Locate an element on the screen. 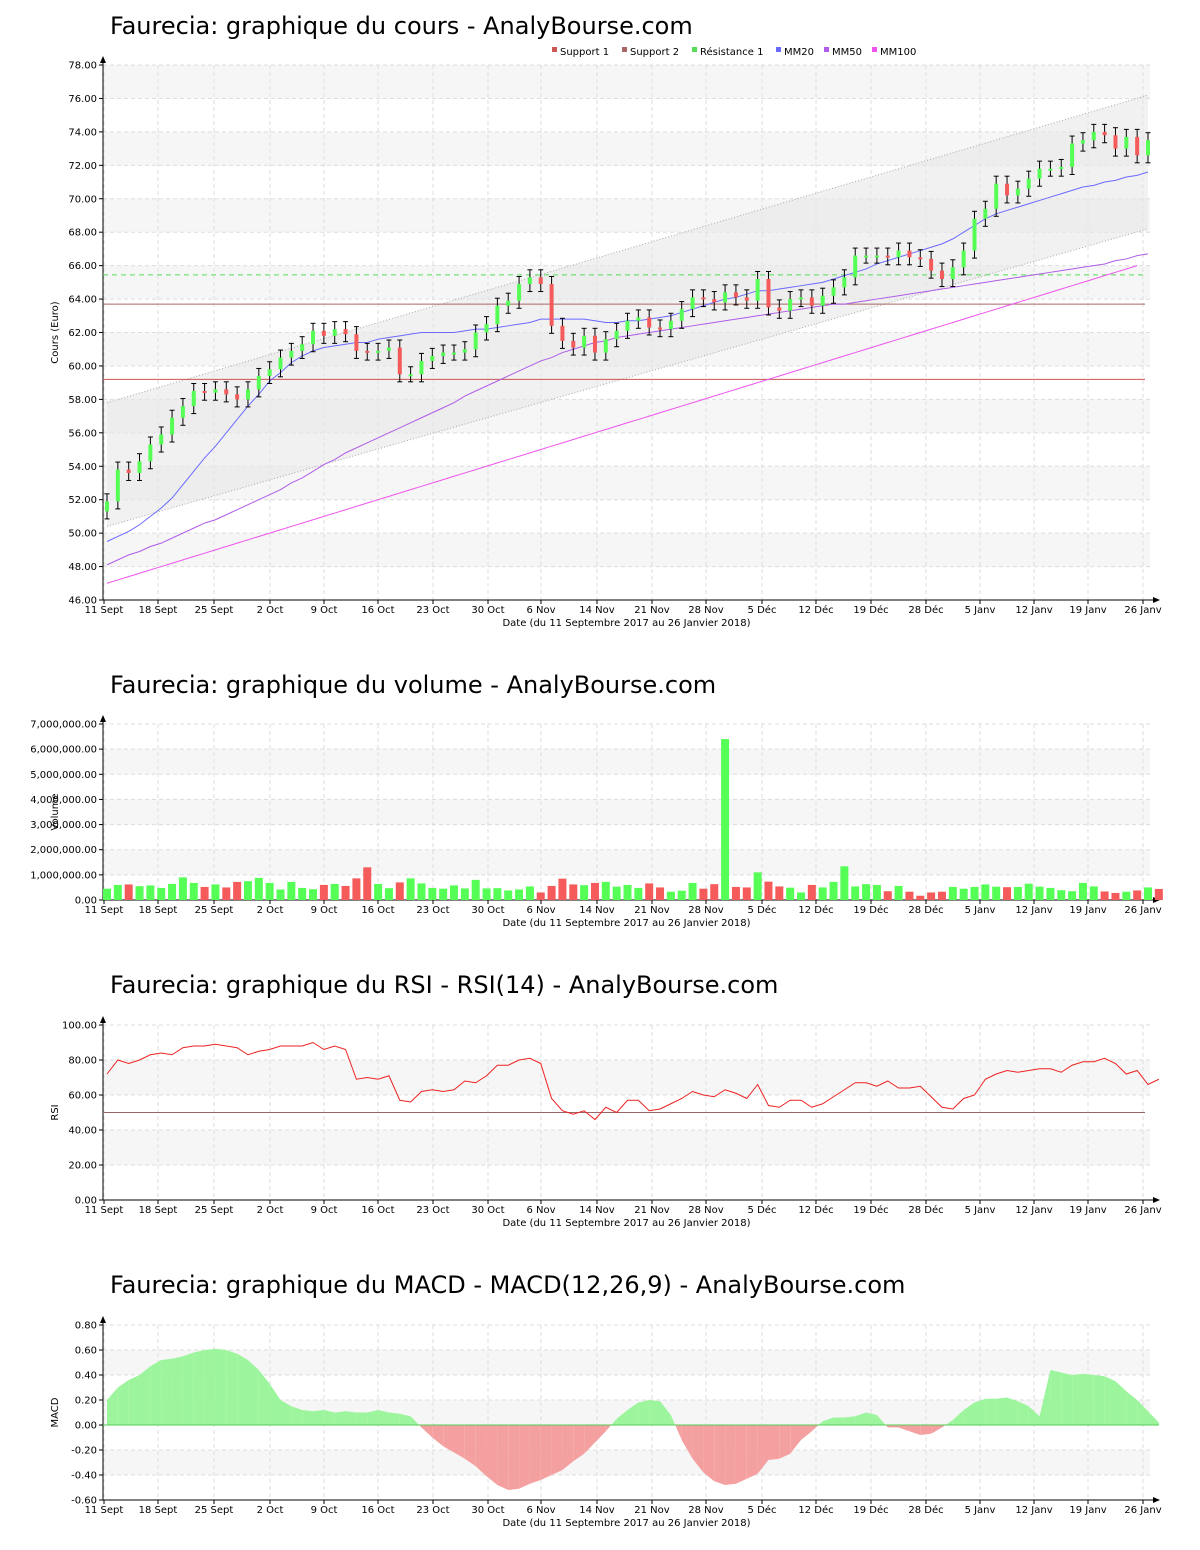 The image size is (1200, 1550). volume-xtick-label: 12 Janv is located at coordinates (1033, 910).